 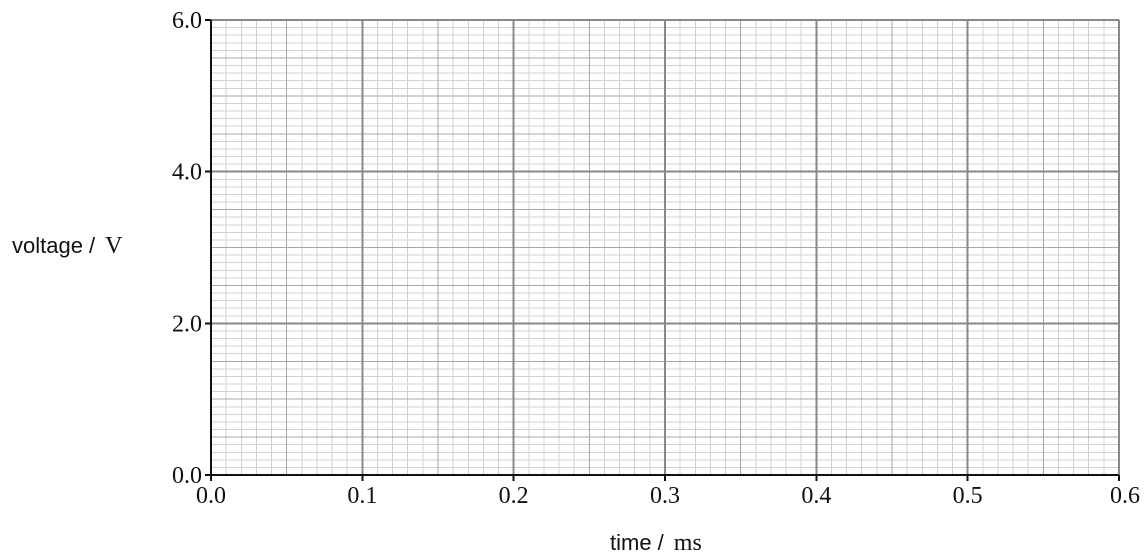 I want to click on y-axis-title: voltage / V, so click(x=67, y=246).